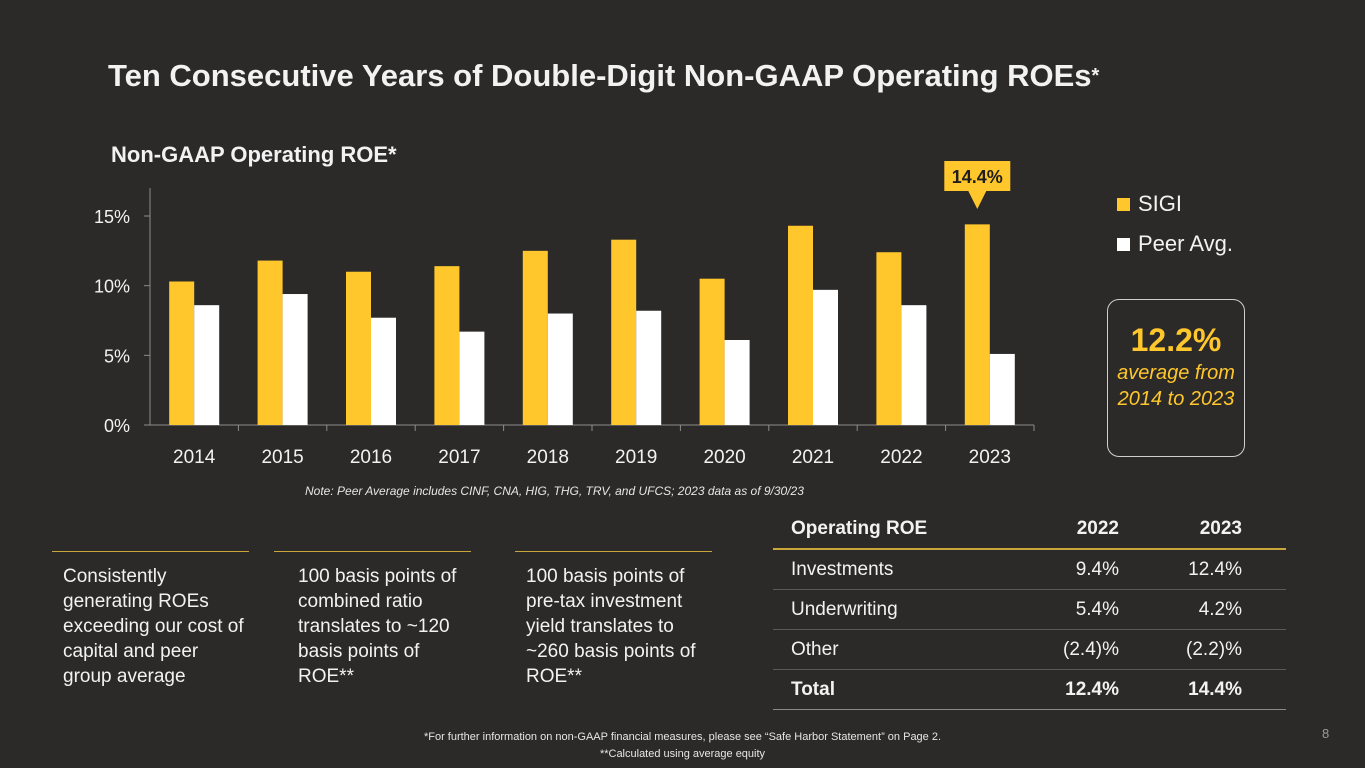  Describe the element at coordinates (990, 457) in the screenshot. I see `x-tick-label: 2023` at that location.